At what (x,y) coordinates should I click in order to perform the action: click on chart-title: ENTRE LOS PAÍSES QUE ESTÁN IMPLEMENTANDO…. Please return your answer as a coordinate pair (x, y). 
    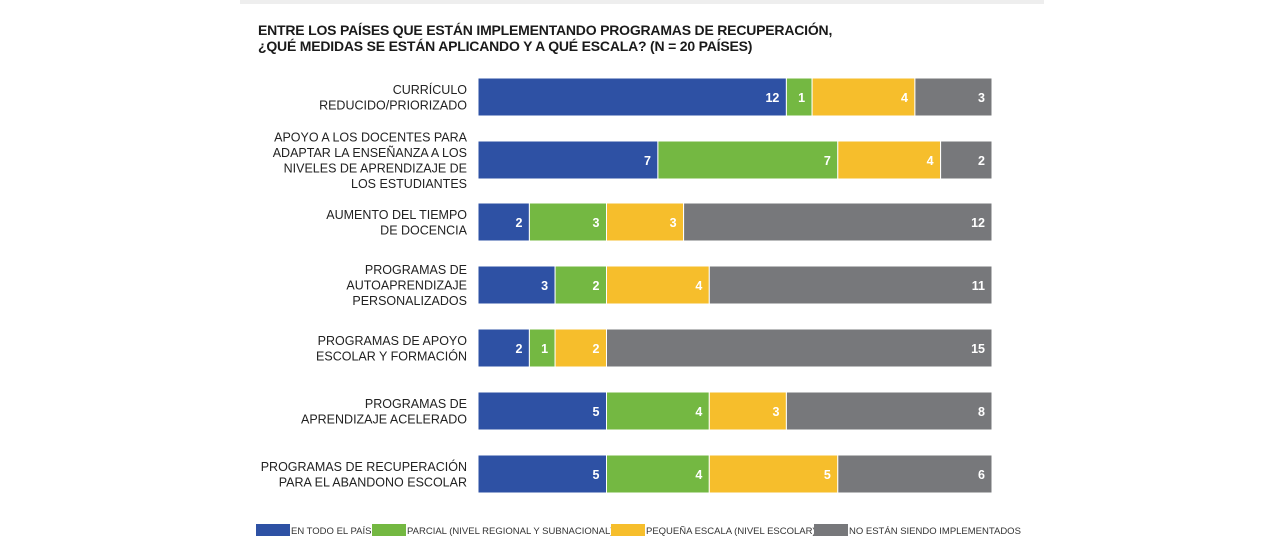
    Looking at the image, I should click on (608, 38).